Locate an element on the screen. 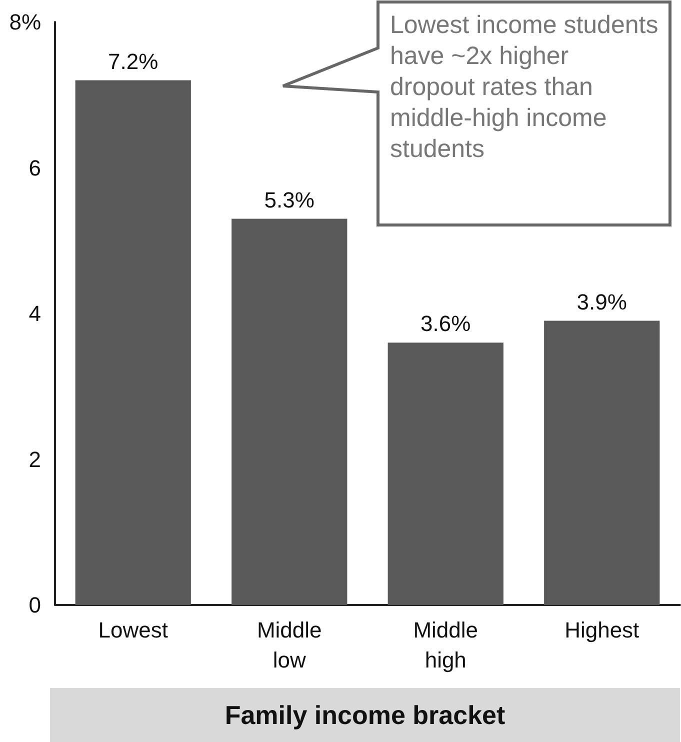 This screenshot has height=742, width=681. y-tick-label: 6 is located at coordinates (34, 167).